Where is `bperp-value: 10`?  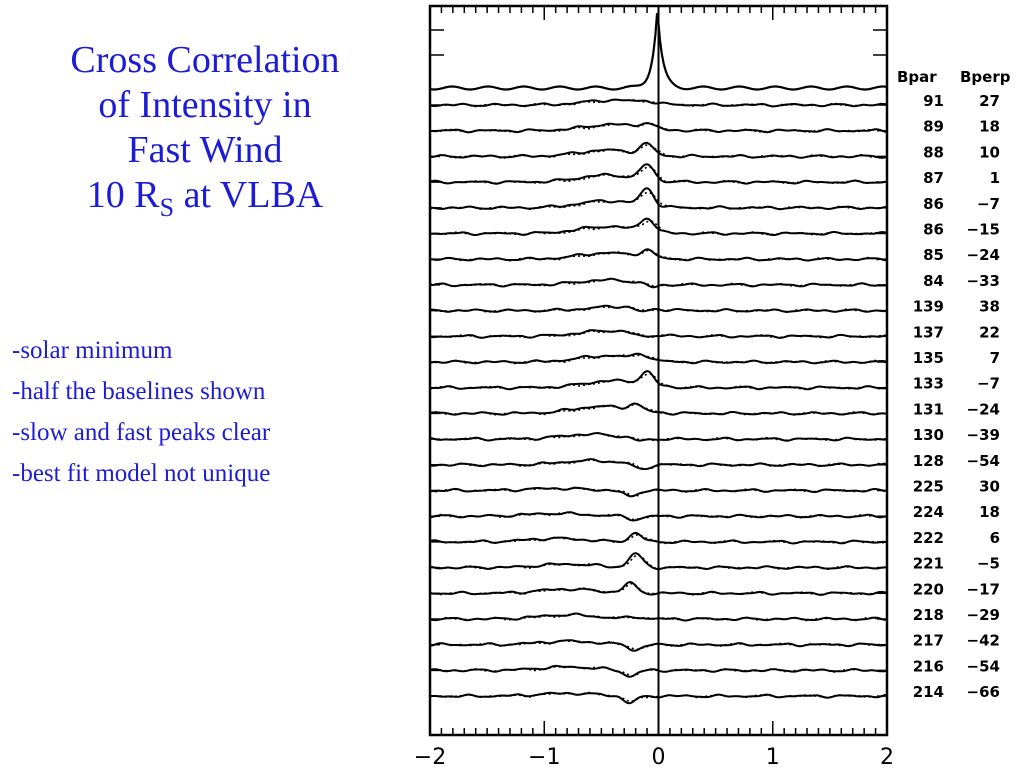
bperp-value: 10 is located at coordinates (989, 152).